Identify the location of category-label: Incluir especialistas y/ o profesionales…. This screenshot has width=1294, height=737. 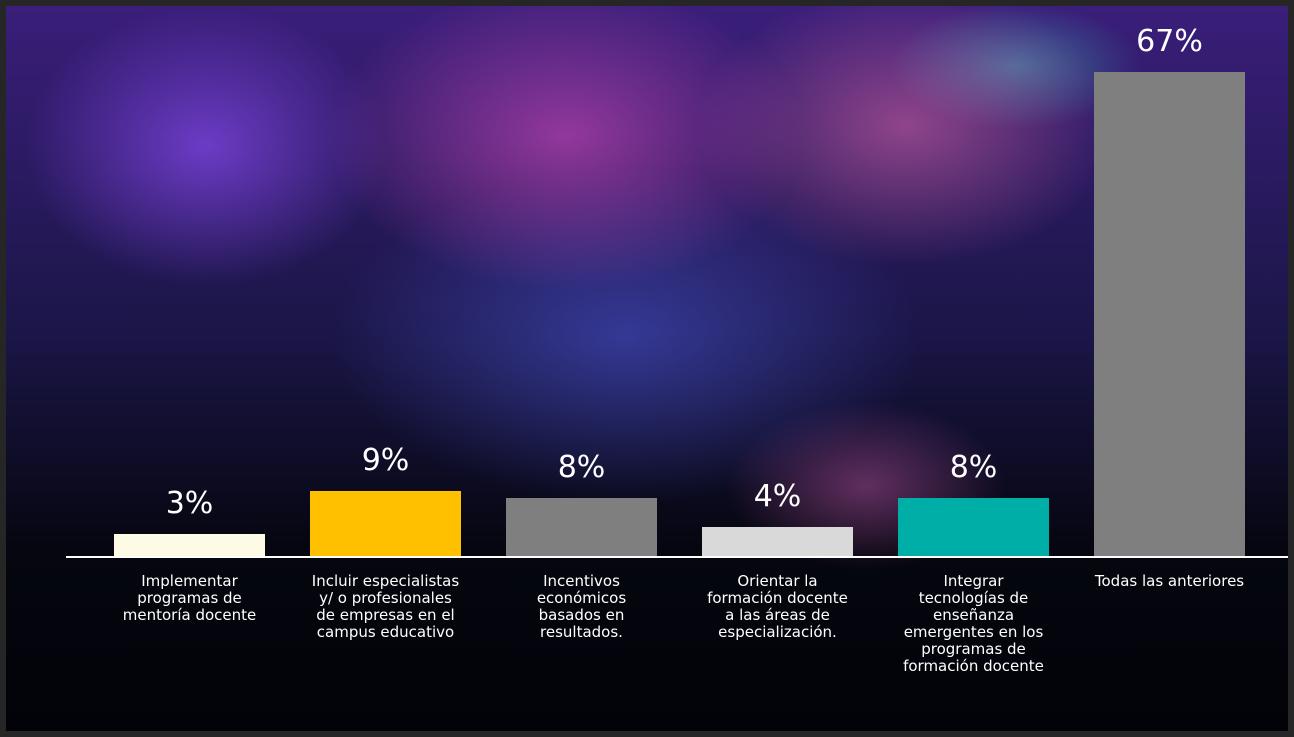
(385, 606).